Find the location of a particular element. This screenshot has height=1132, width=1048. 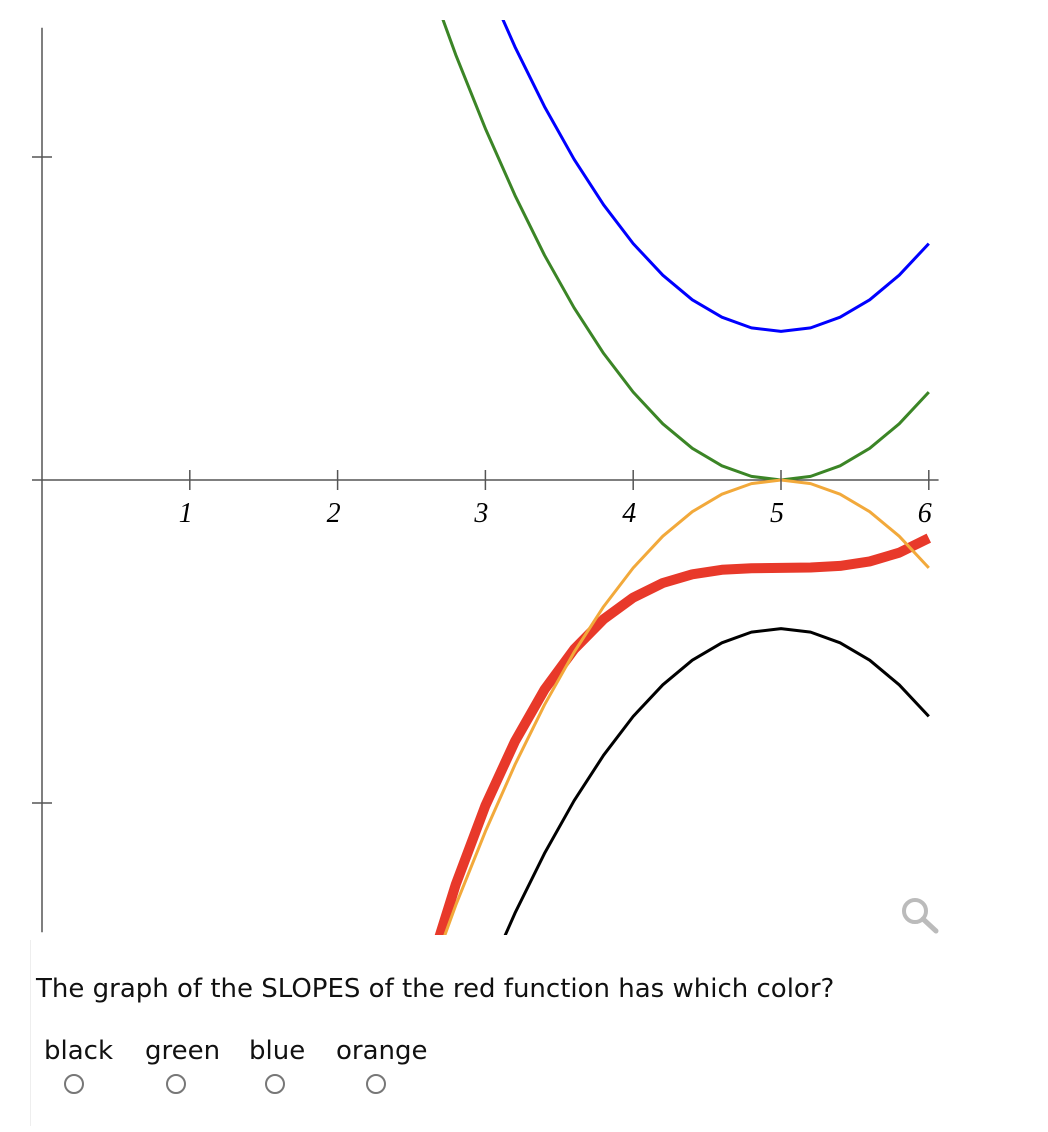

zoom-icon is located at coordinates (920, 916).